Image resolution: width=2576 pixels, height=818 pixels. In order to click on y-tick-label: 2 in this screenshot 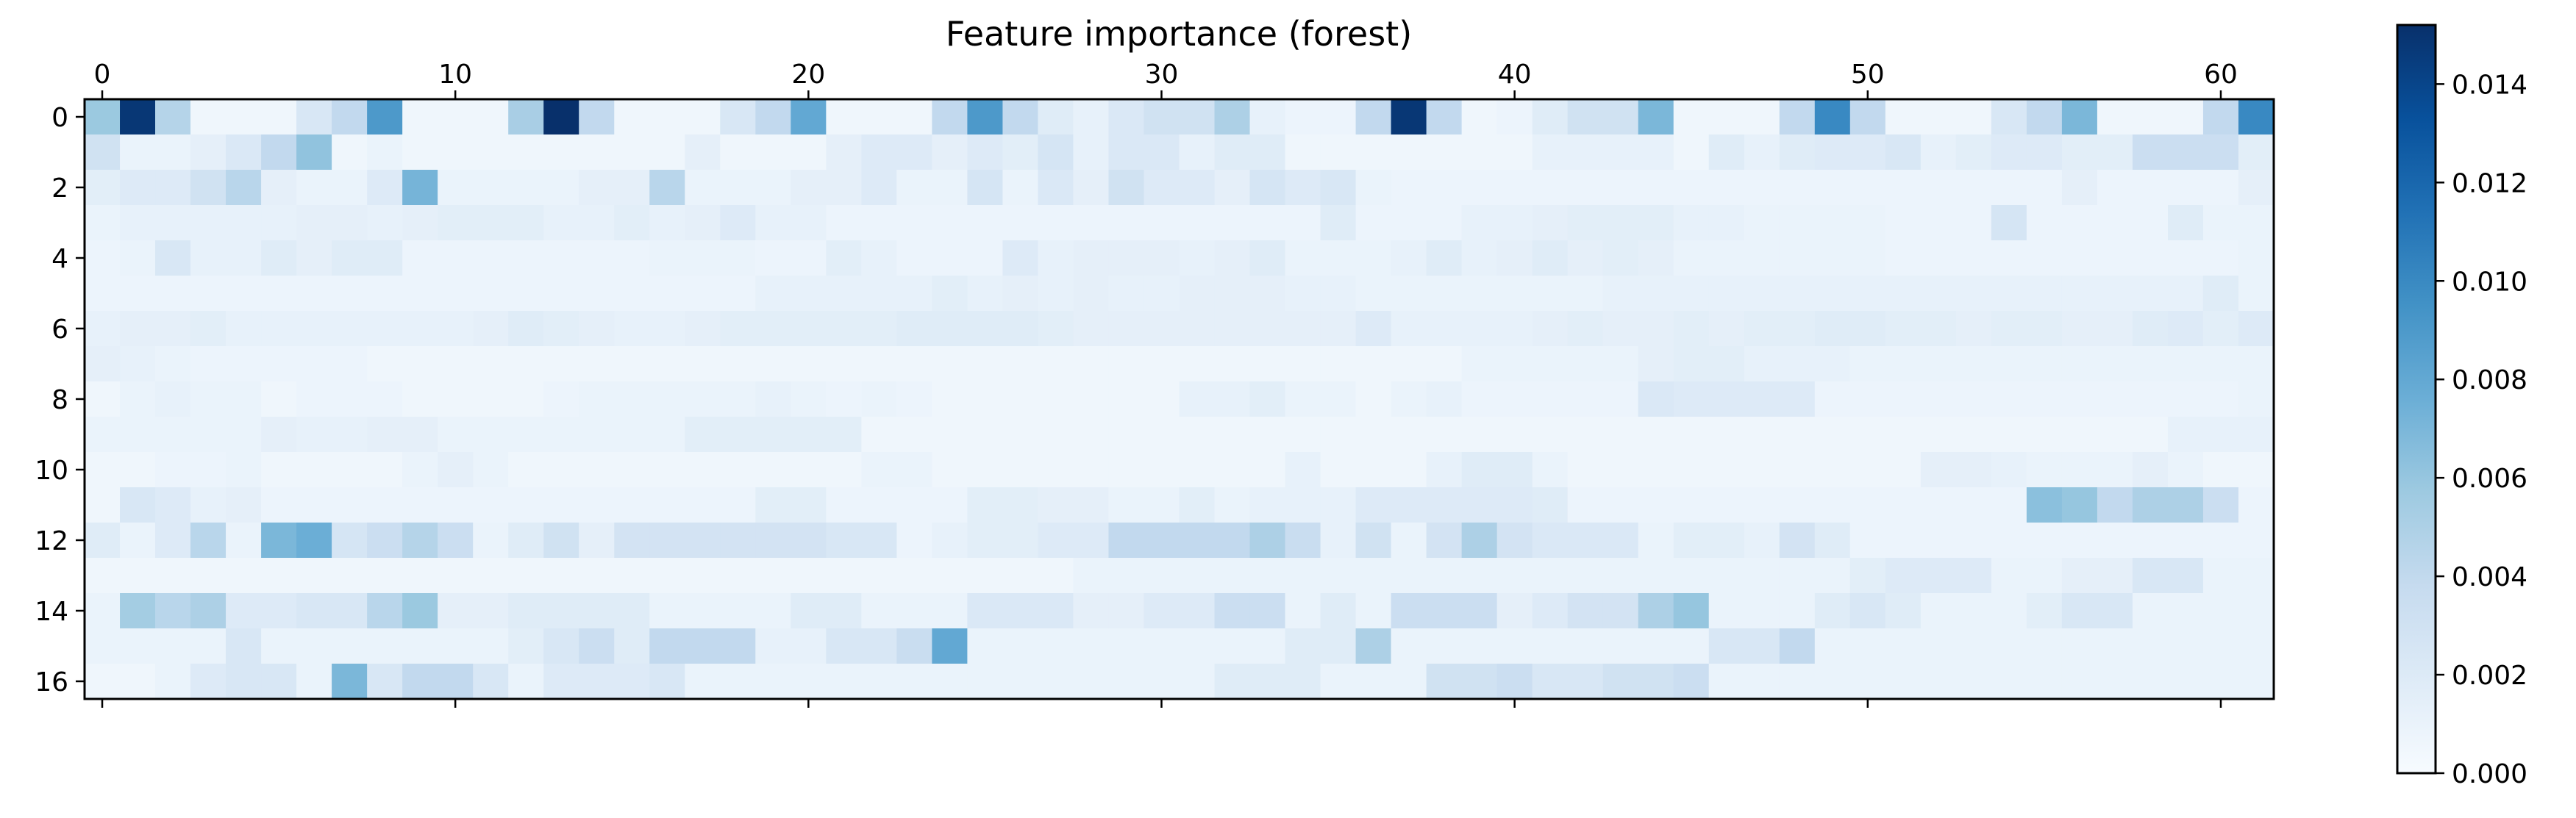, I will do `click(59, 189)`.